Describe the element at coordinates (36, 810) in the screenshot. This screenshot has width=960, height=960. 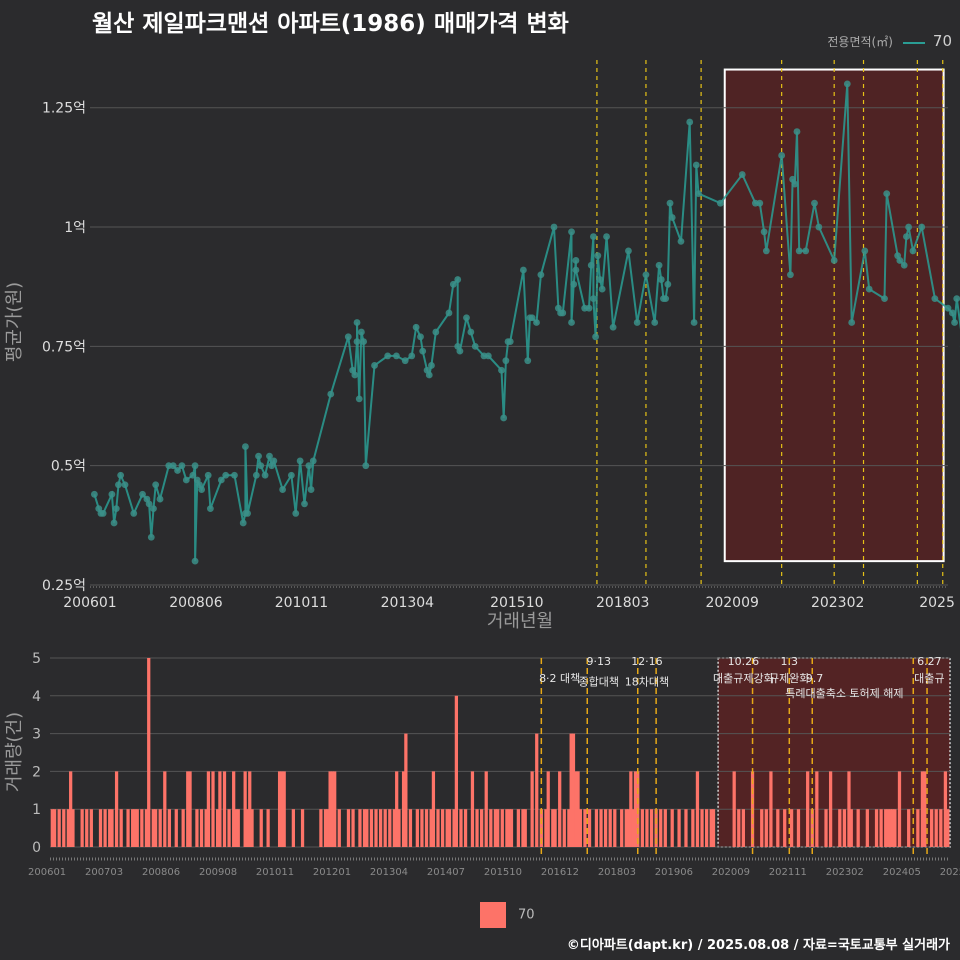
I see `volume-y-tick-label: 1` at that location.